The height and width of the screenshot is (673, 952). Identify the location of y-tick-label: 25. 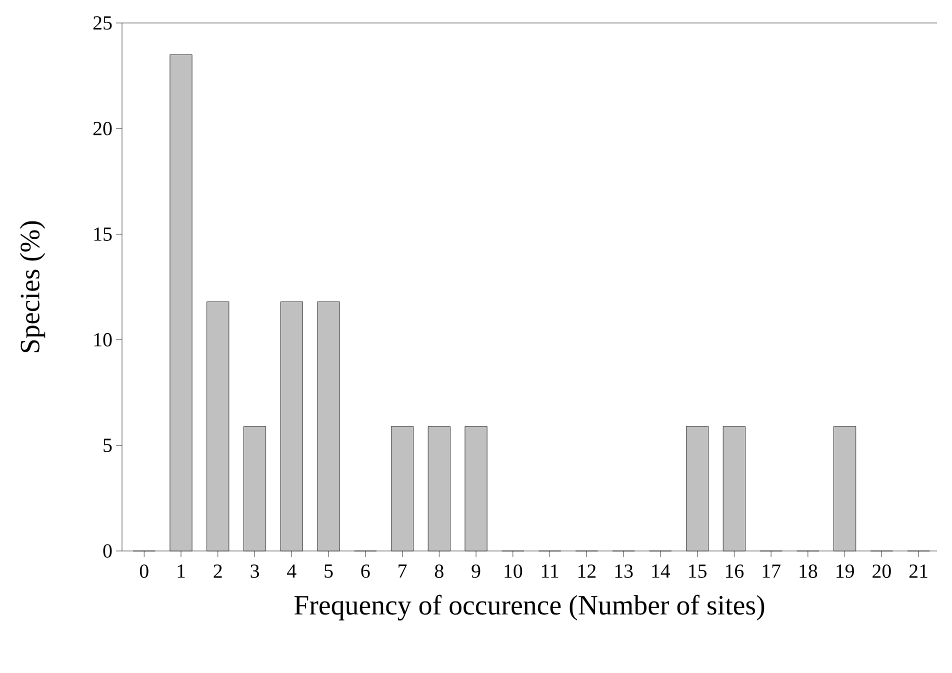
(102, 23).